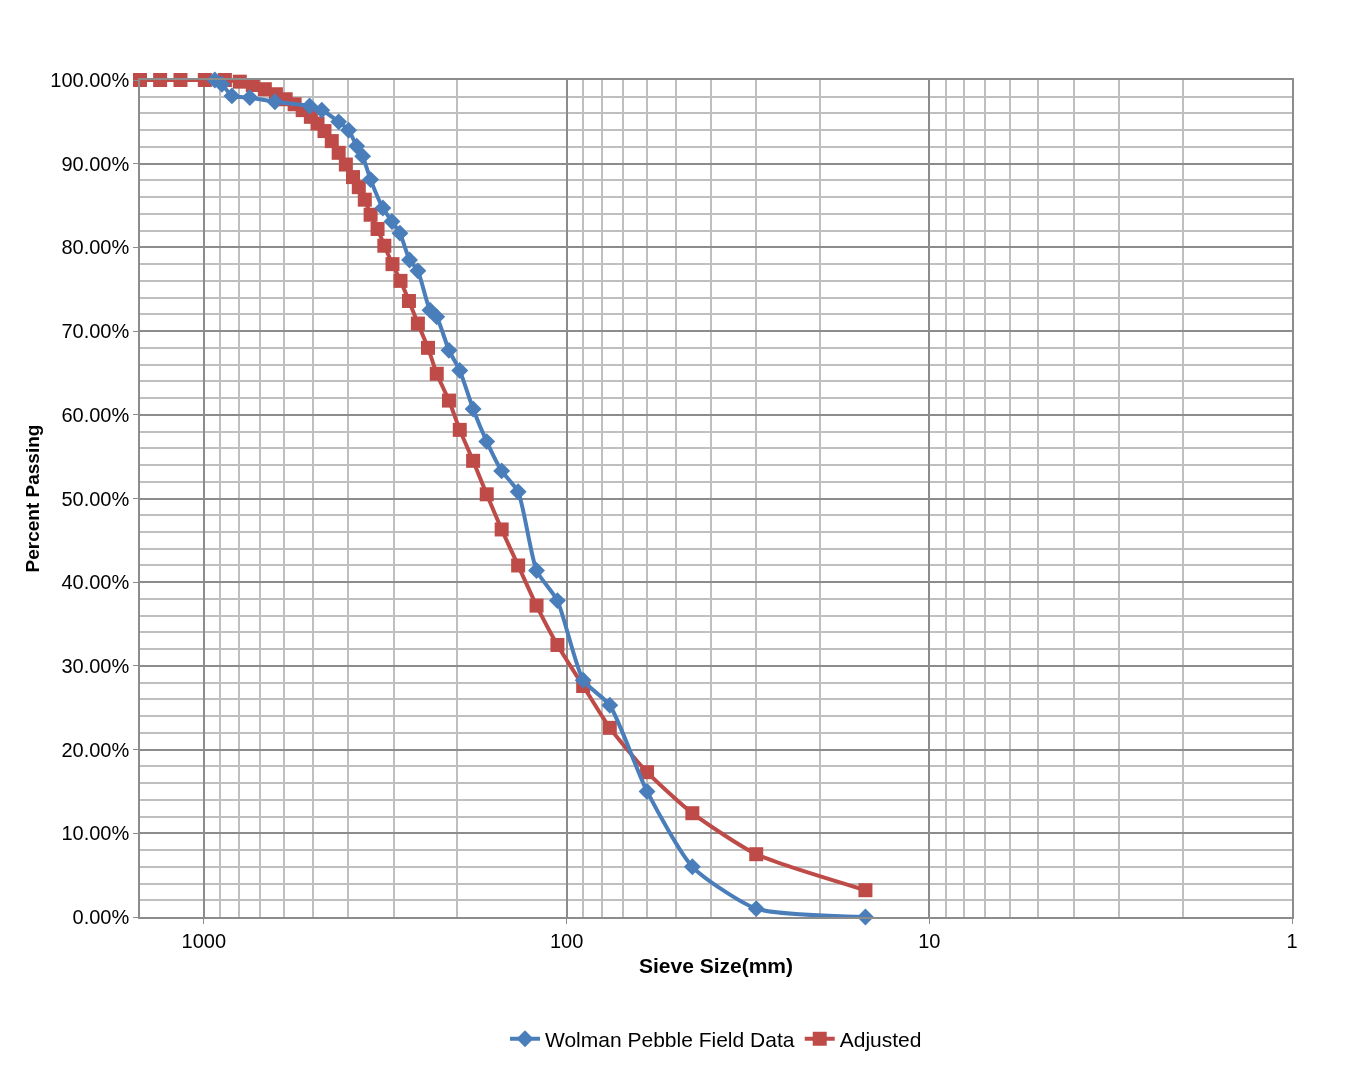  Describe the element at coordinates (95, 414) in the screenshot. I see `y-tick-label: 60.00%` at that location.